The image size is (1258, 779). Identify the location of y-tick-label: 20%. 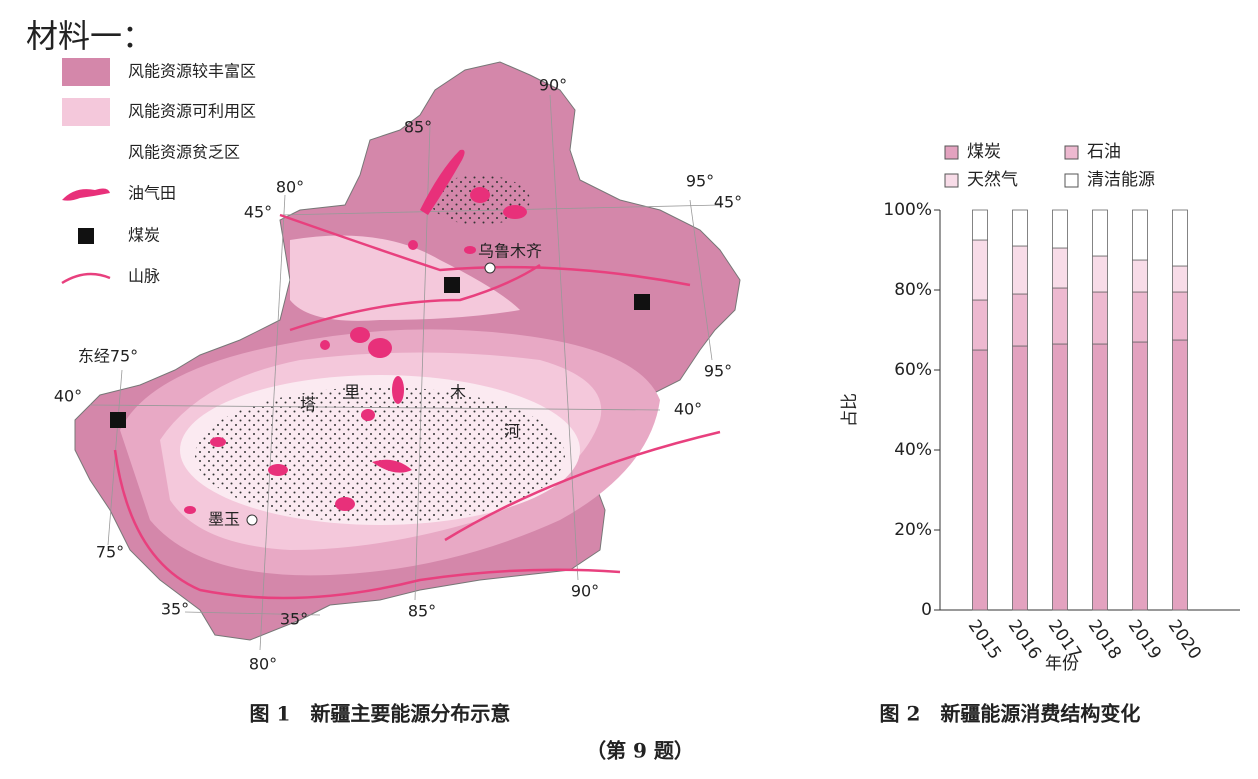
(913, 530).